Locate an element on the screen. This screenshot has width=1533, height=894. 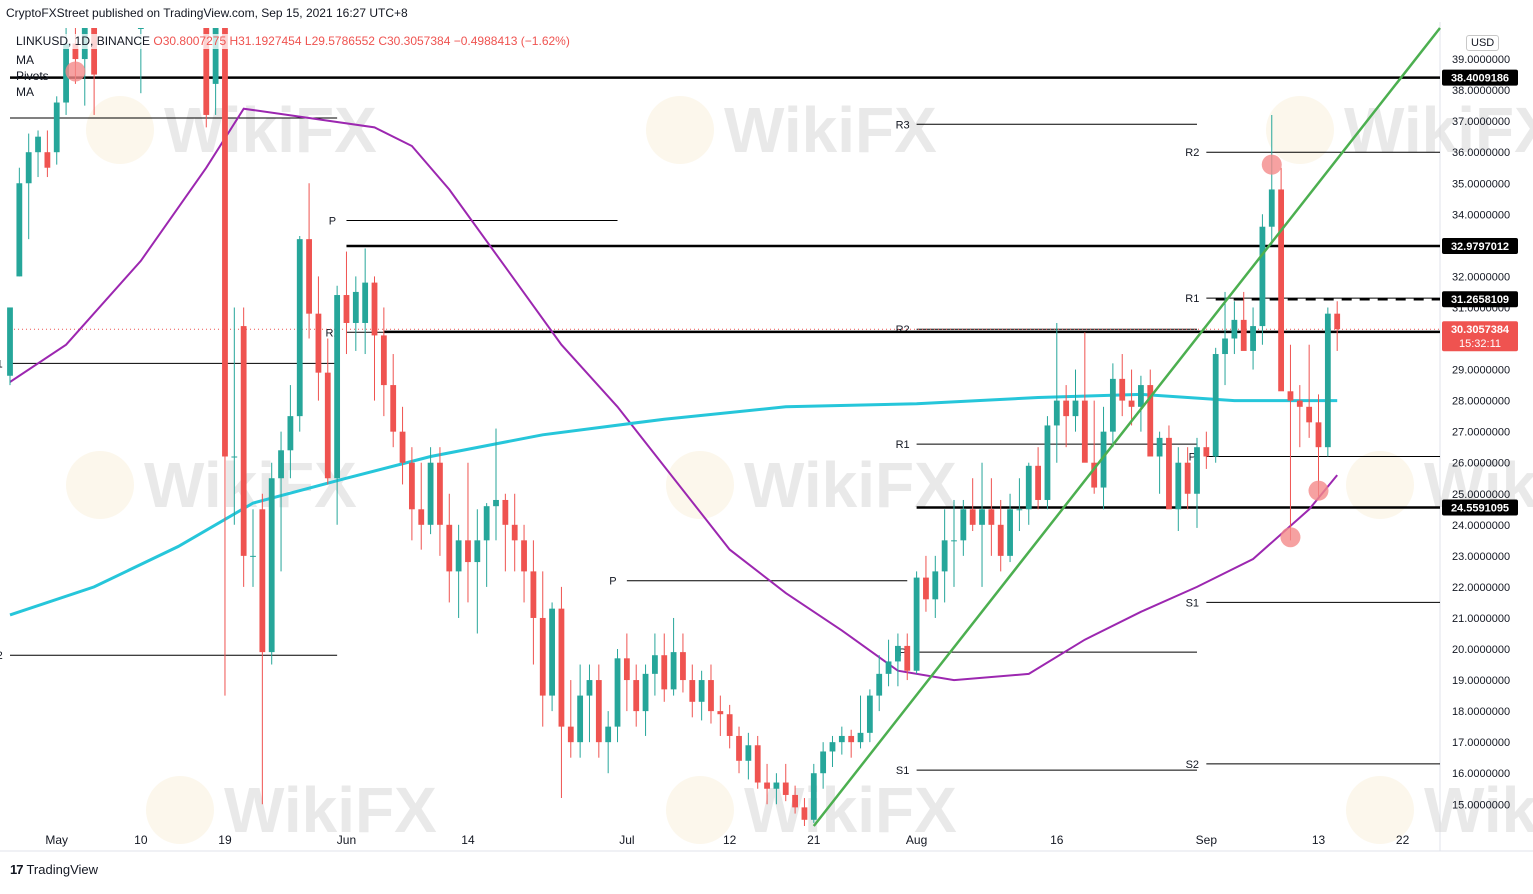
legend-ma-2: MA is located at coordinates (25, 92).